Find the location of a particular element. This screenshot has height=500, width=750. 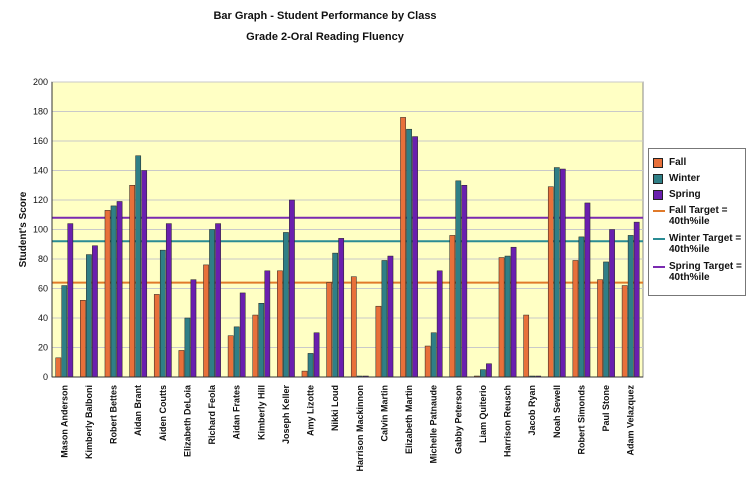

x-tick-label: Joseph Keller is located at coordinates (286, 415).